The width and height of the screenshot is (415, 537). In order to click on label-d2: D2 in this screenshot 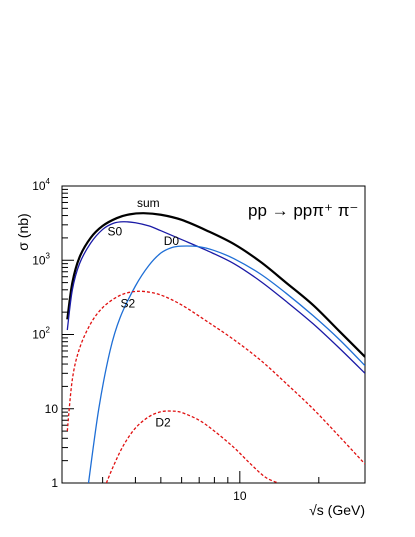, I will do `click(163, 422)`.